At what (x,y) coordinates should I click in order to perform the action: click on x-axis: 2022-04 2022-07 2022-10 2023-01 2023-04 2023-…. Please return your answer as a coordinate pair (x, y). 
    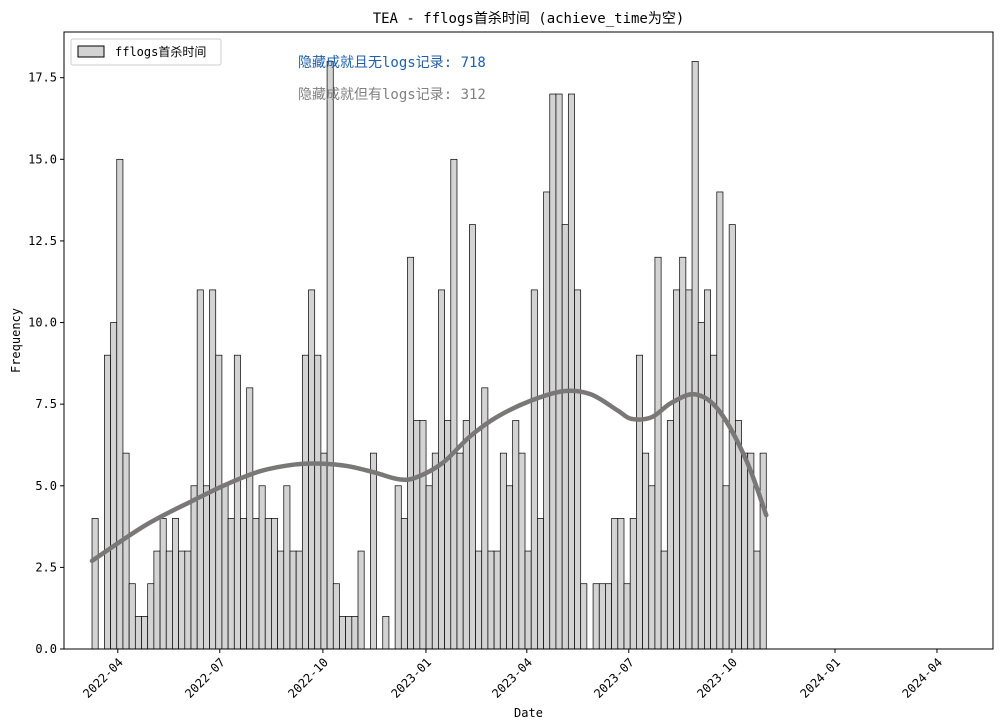
    Looking at the image, I should click on (512, 675).